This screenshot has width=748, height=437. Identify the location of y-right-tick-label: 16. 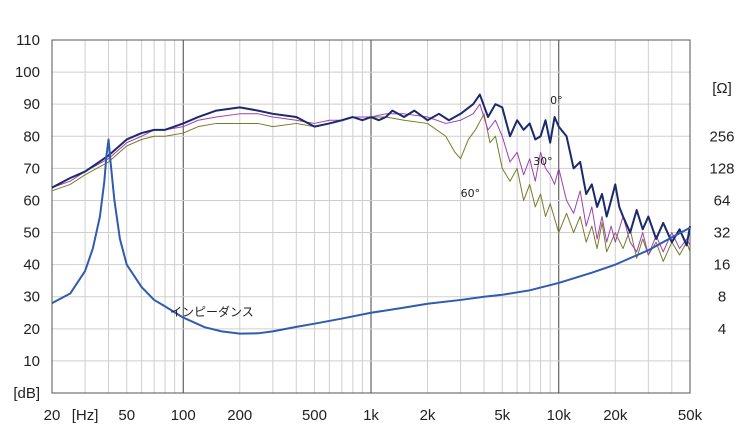
(722, 265).